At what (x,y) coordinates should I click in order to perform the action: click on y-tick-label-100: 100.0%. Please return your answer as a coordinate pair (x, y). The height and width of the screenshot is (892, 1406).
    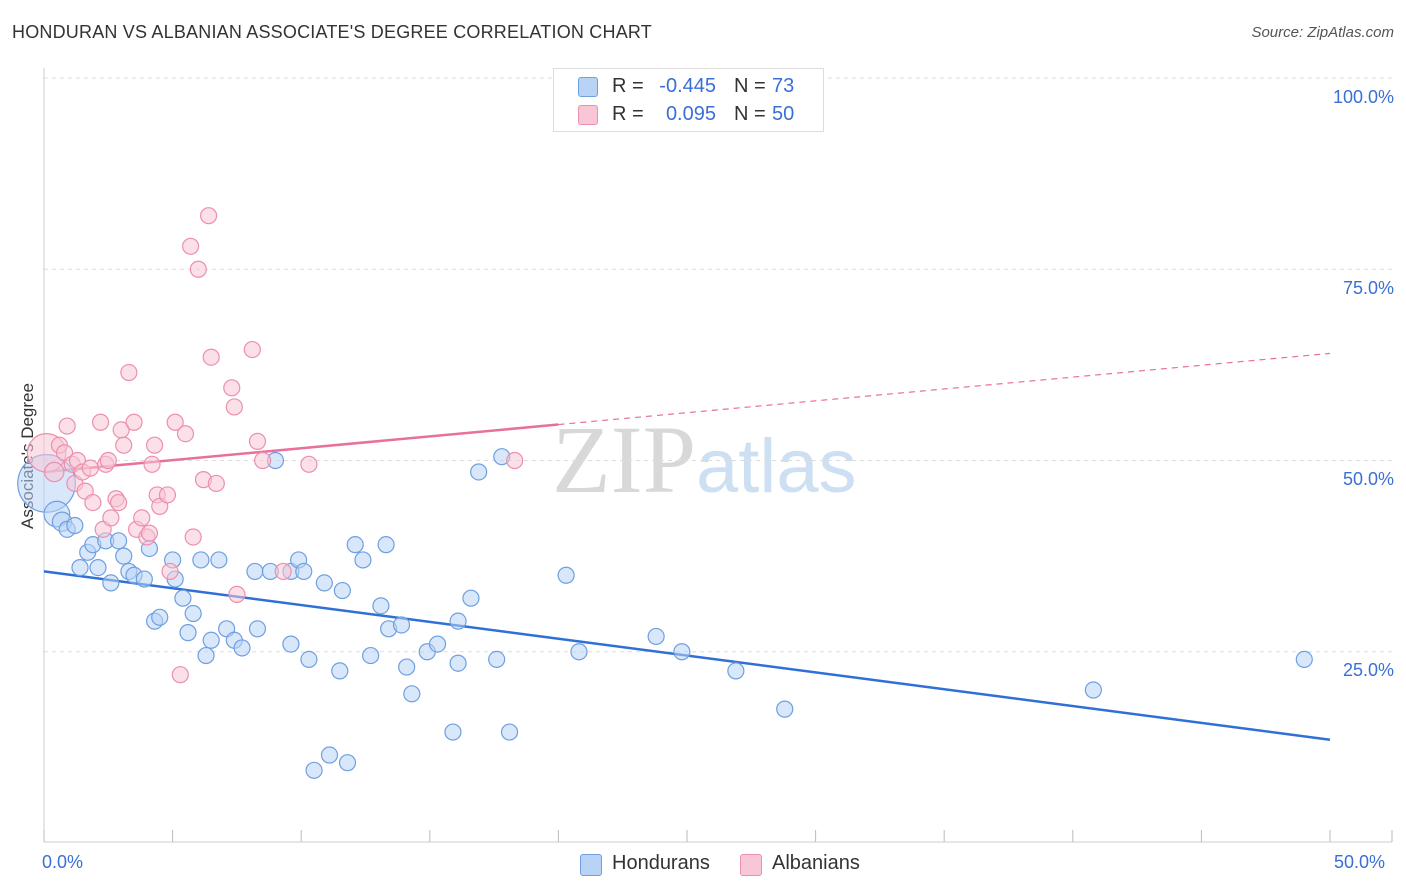
    Looking at the image, I should click on (1363, 97).